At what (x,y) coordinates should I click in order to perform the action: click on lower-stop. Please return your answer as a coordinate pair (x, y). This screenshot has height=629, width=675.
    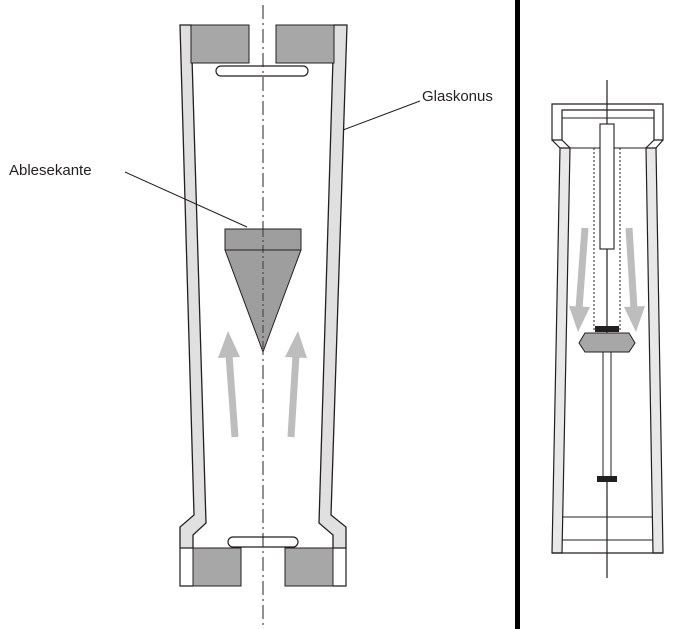
    Looking at the image, I should click on (607, 479).